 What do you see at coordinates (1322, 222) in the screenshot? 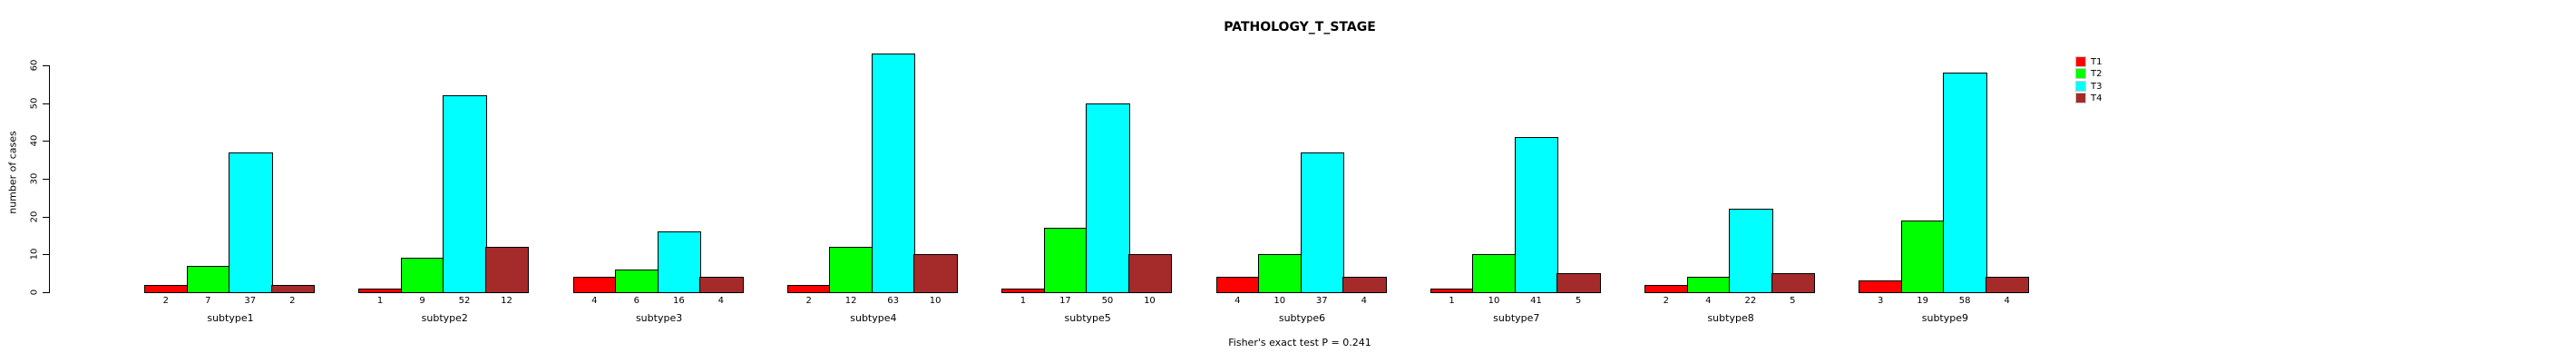
I see `bar-t3-subtype6` at bounding box center [1322, 222].